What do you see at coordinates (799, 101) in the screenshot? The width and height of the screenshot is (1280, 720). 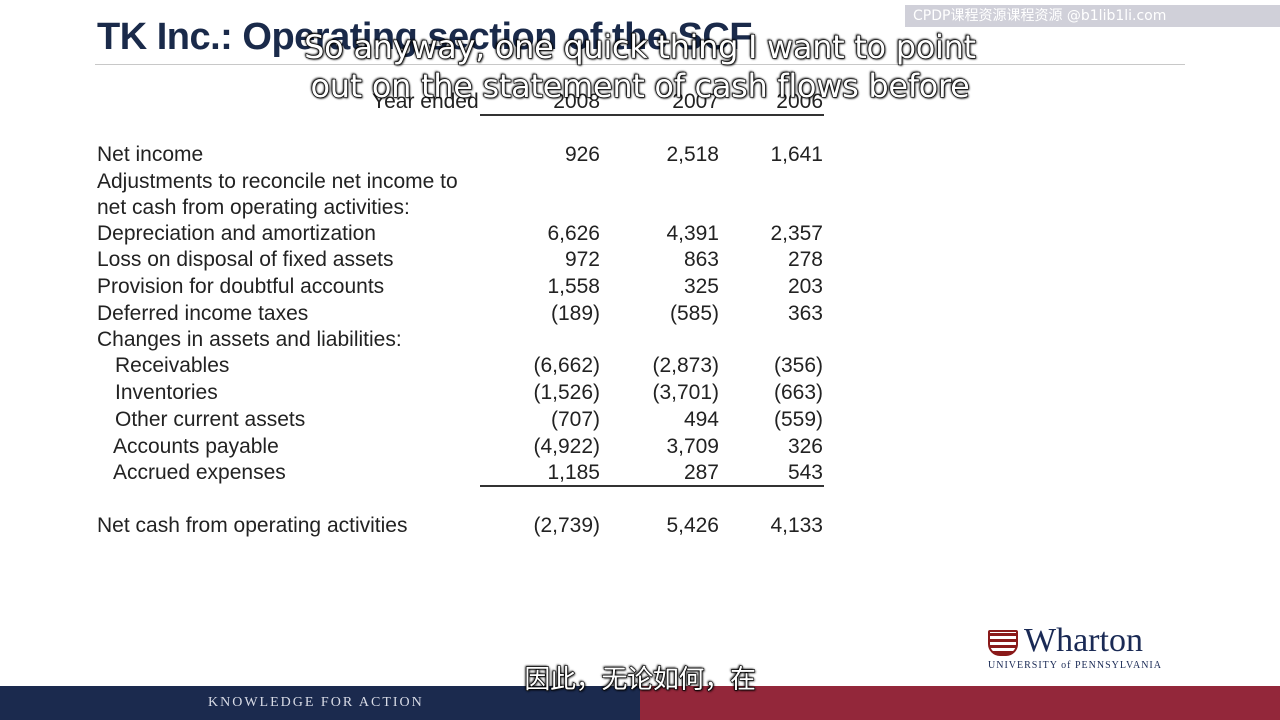 I see `year-2006: 2006` at bounding box center [799, 101].